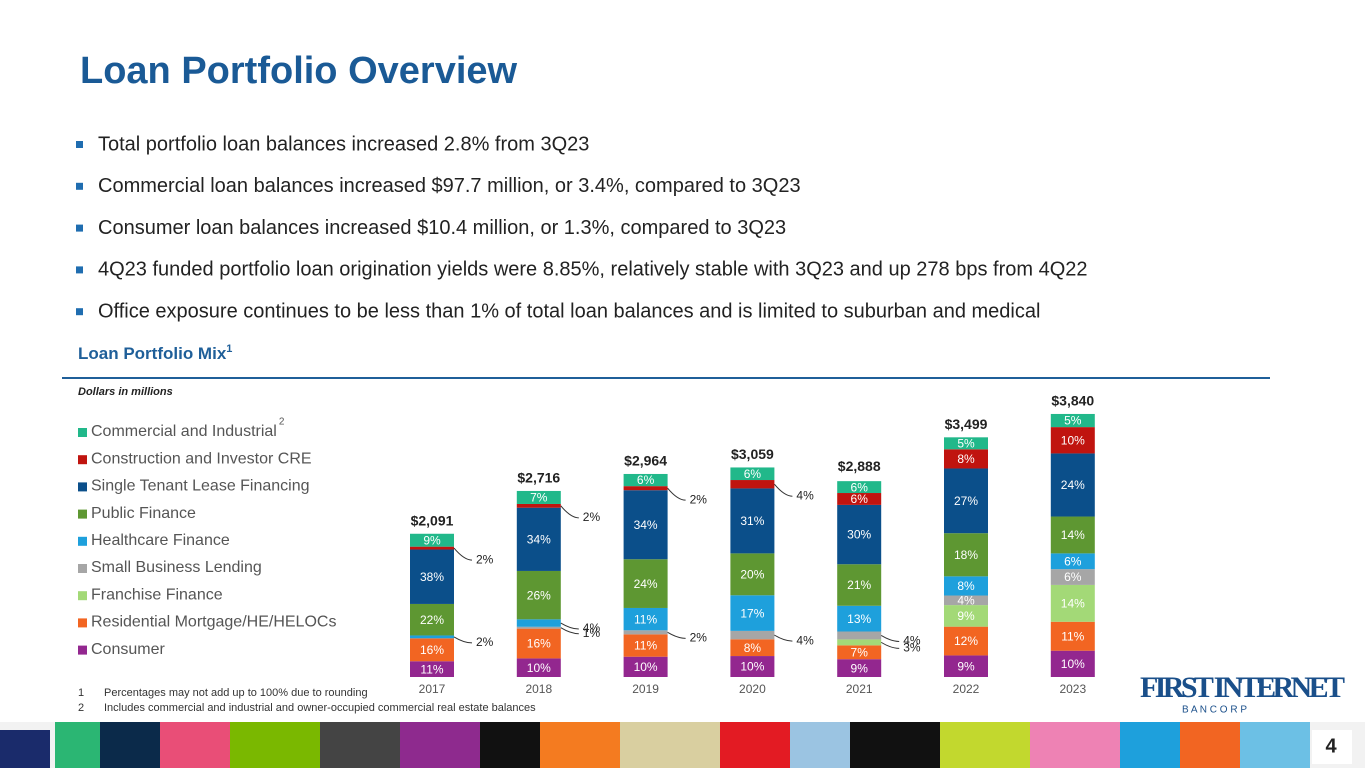  I want to click on decor-strip, so click(682, 745).